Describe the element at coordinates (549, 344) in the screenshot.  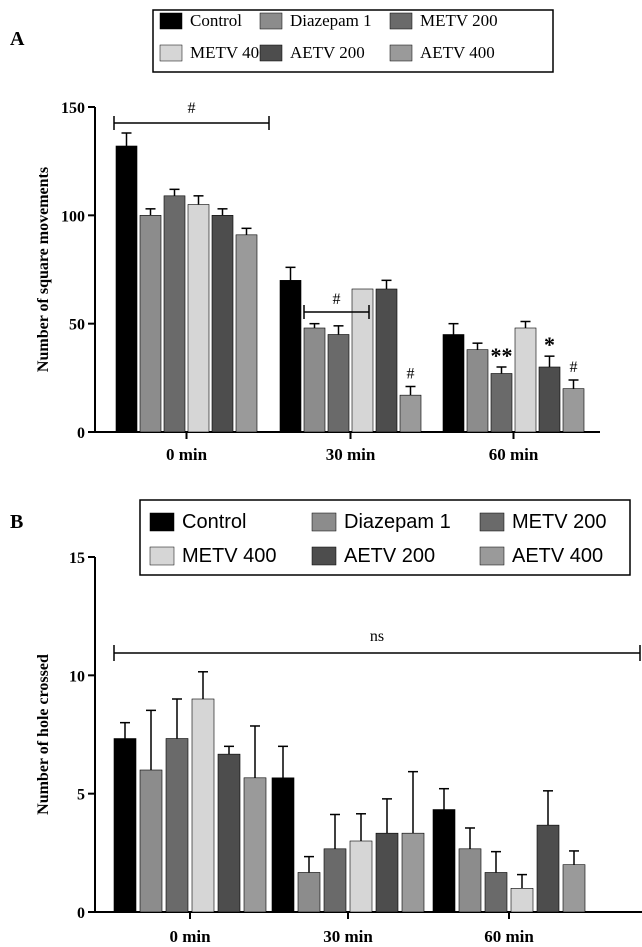
I see `significance-mark: *` at that location.